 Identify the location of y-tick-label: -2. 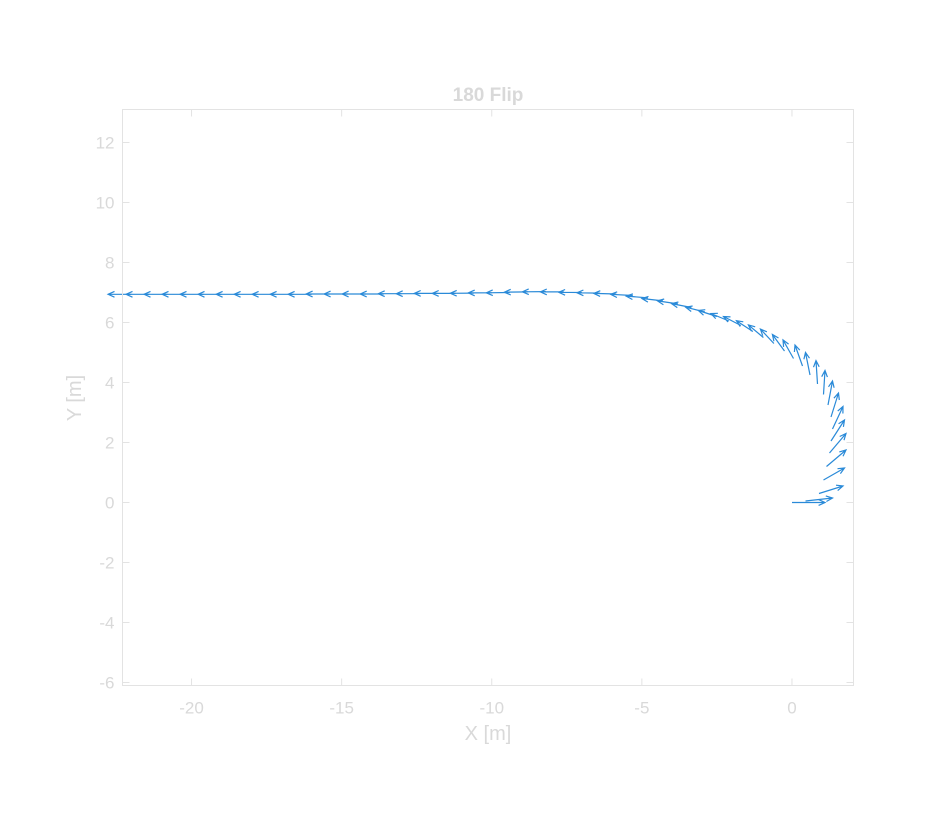
(106, 563).